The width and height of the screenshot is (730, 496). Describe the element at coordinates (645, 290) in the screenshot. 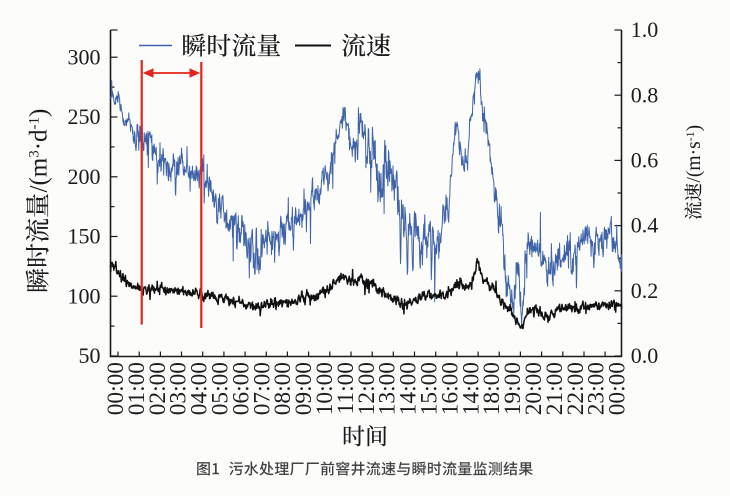

I see `svg-text: 0.2` at that location.